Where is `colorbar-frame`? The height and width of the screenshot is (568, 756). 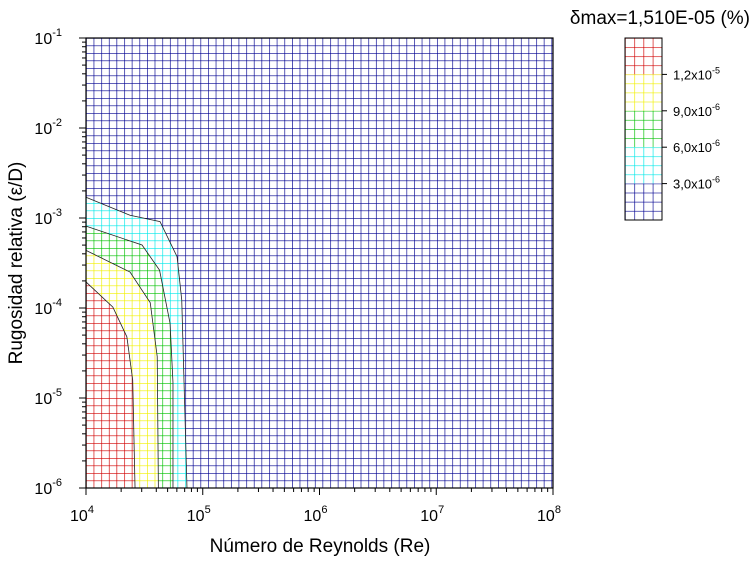
colorbar-frame is located at coordinates (643, 129).